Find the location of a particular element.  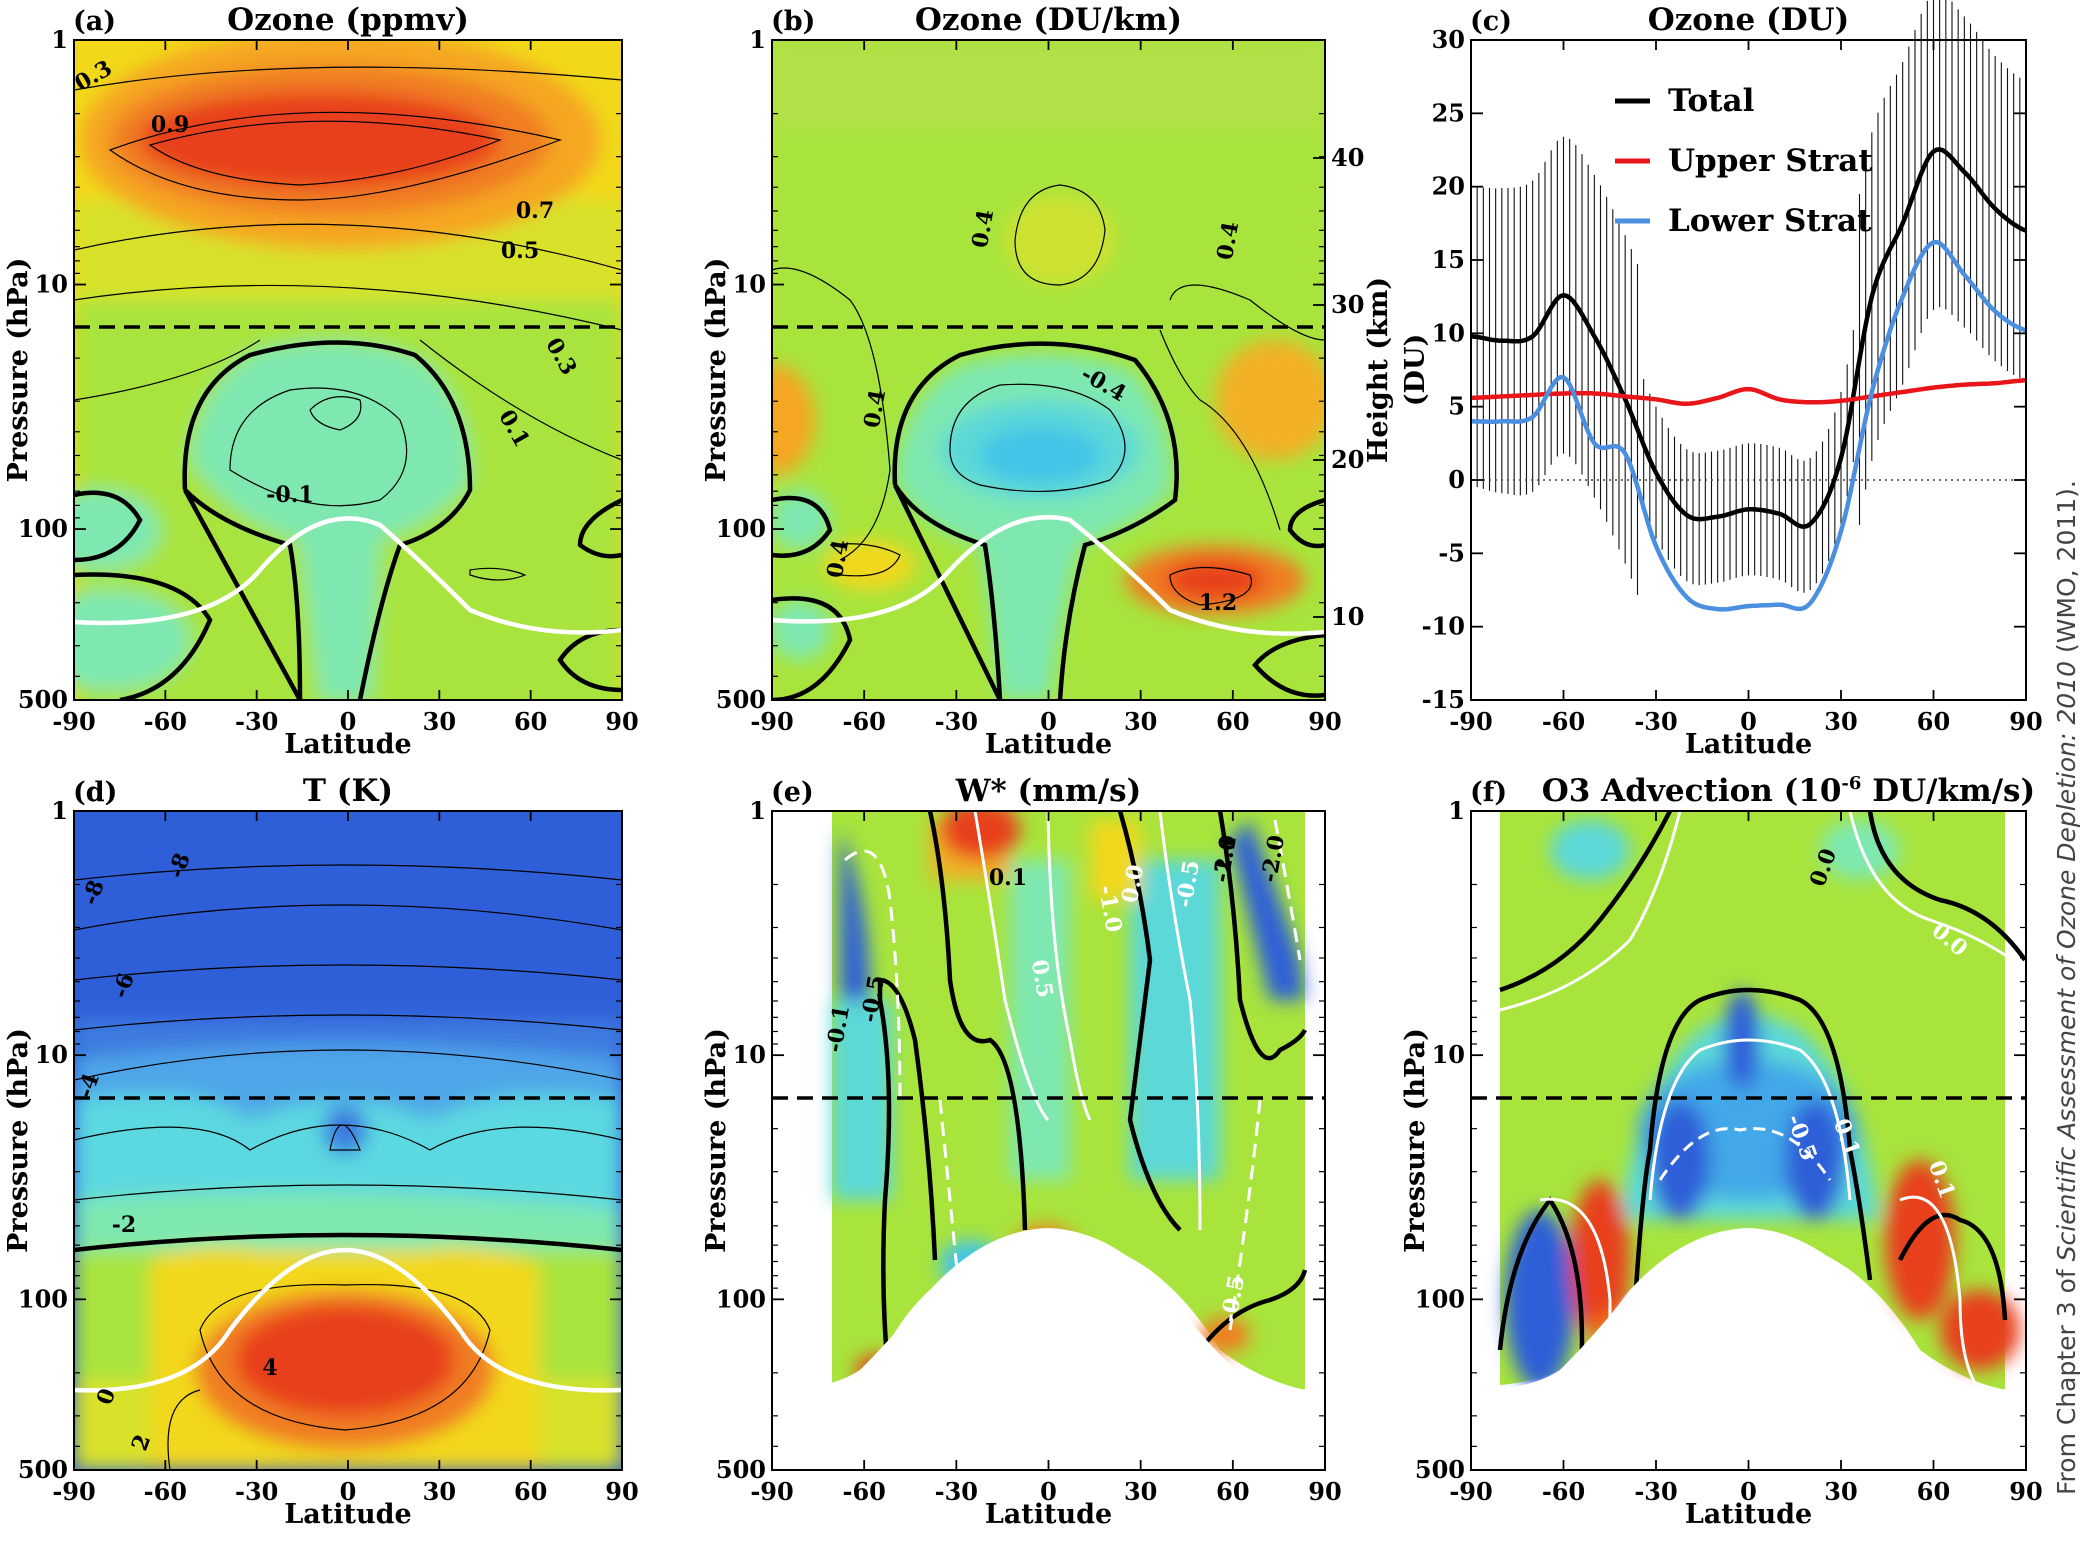

panel-a is located at coordinates (348, 370).